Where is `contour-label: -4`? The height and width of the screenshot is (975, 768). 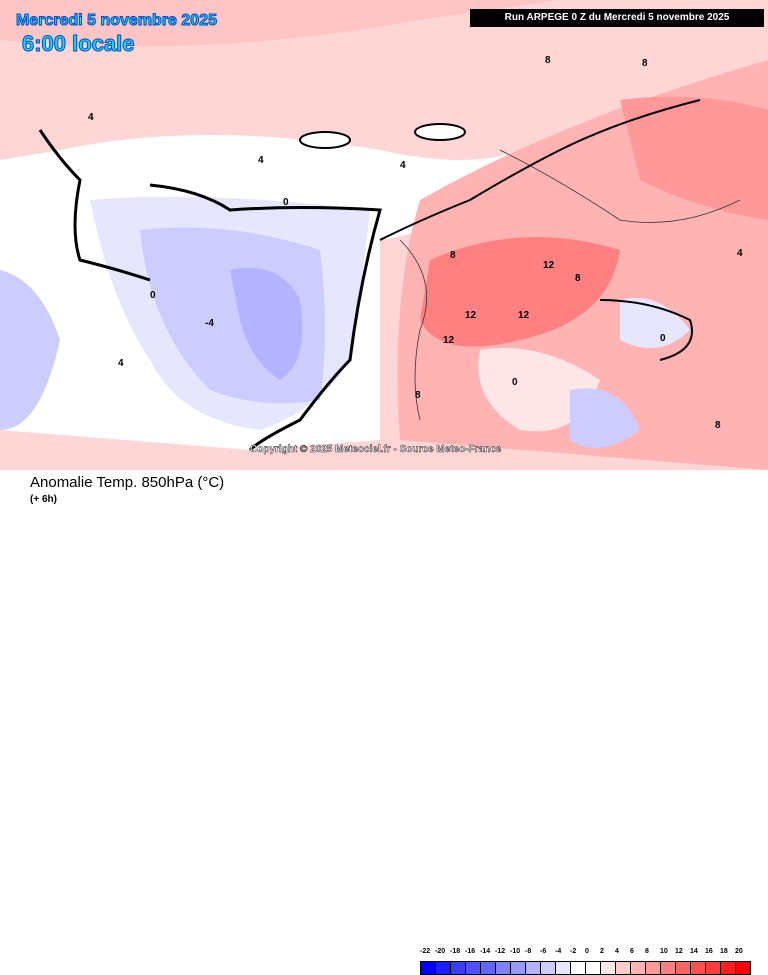
contour-label: -4 is located at coordinates (209, 323).